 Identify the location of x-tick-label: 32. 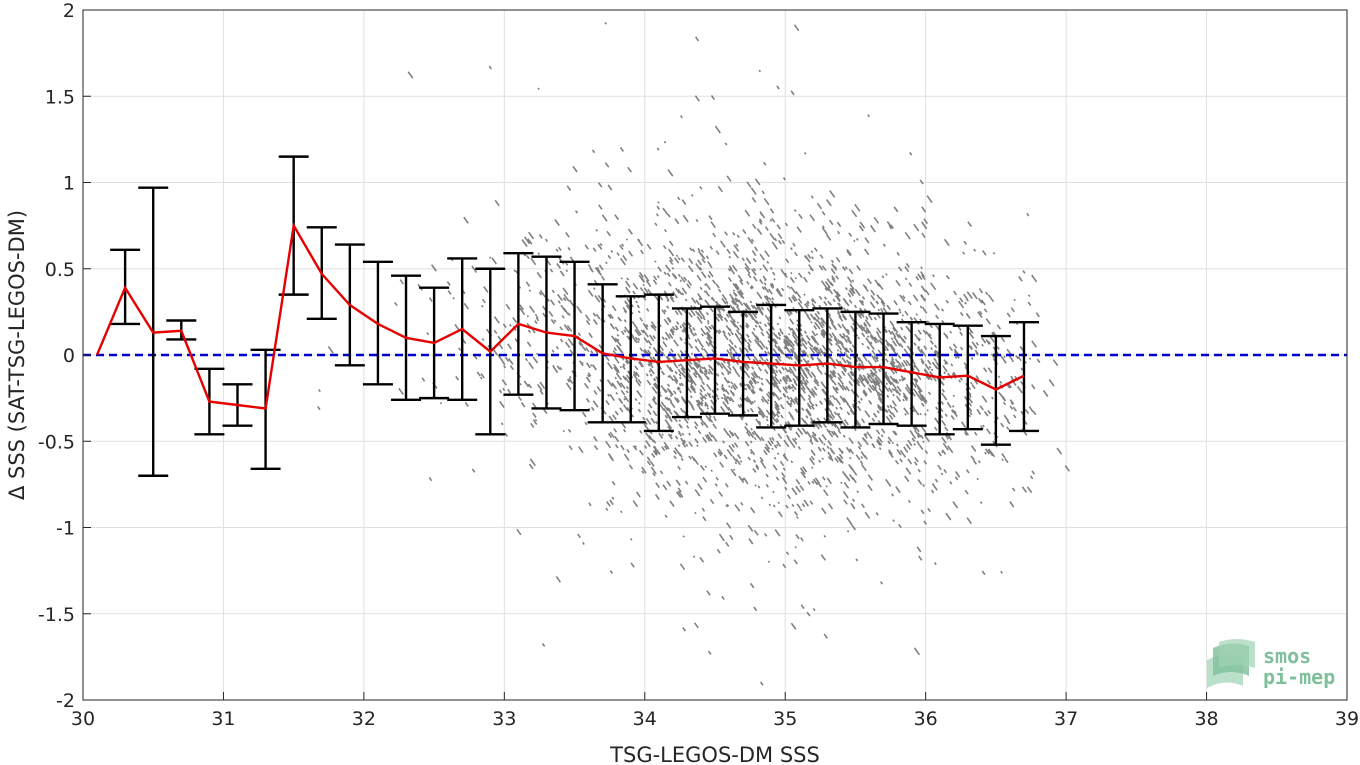
(364, 719).